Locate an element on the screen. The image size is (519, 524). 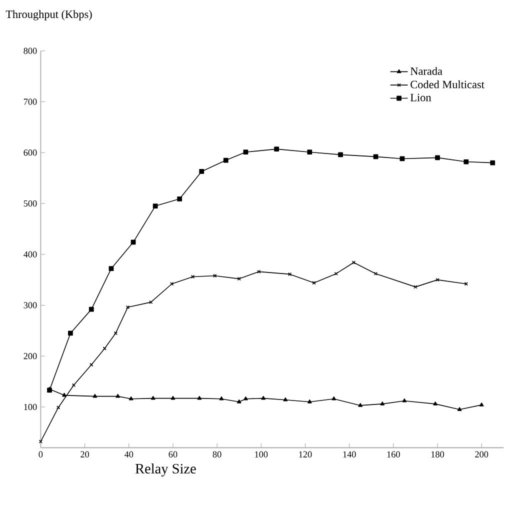
x-tick-label: 100 is located at coordinates (261, 454).